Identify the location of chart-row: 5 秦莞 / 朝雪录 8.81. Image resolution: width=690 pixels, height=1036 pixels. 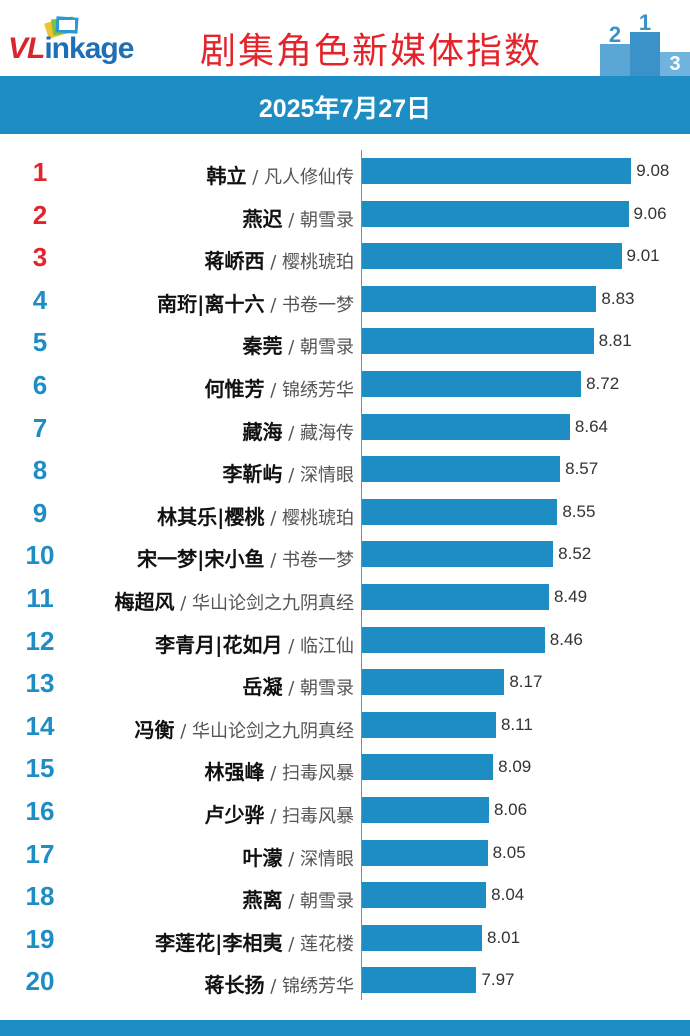
(345, 343).